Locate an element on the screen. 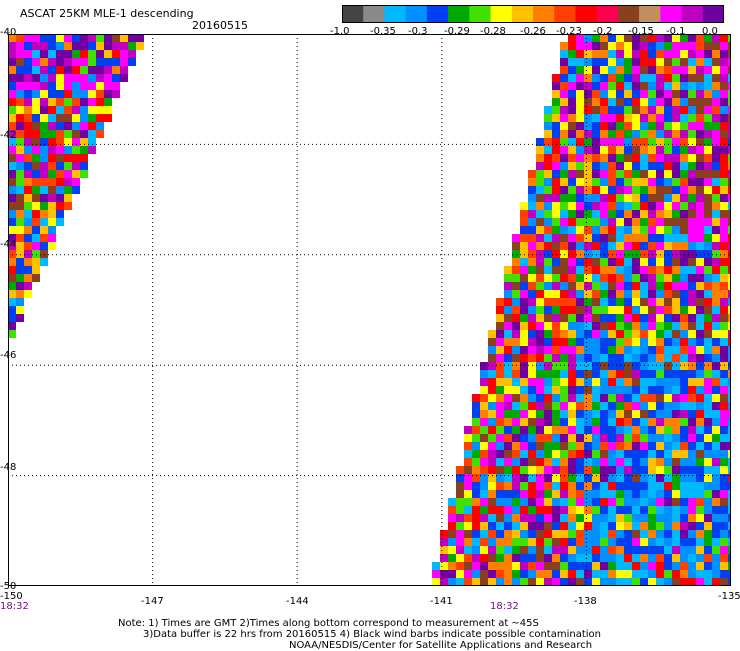 The height and width of the screenshot is (651, 740). lat-label-40: -40 is located at coordinates (8, 32).